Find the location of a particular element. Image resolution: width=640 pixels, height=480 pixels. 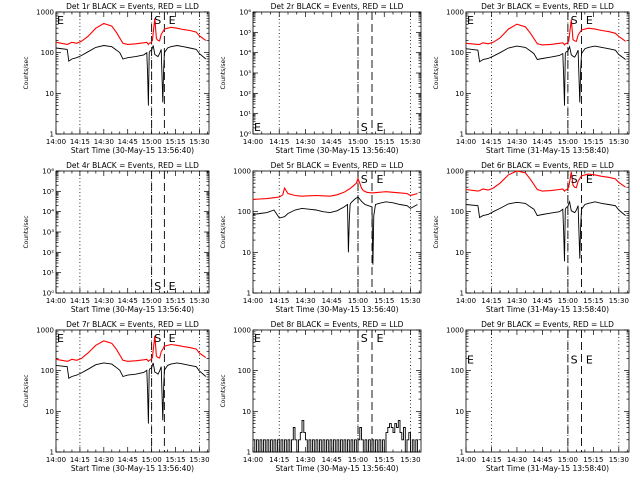

y-tick-label: 10³ is located at coordinates (48, 233).